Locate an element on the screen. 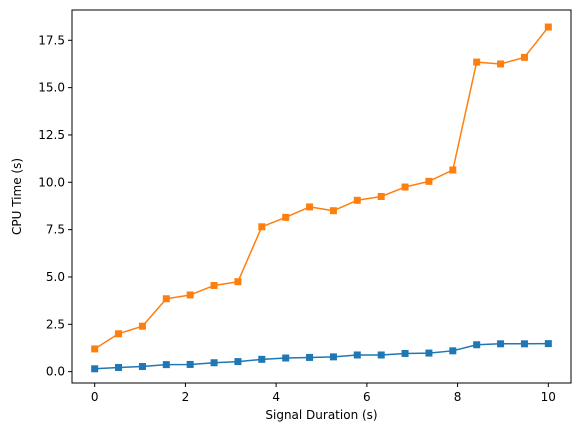 The image size is (576, 432). x-tick-label: 8 is located at coordinates (458, 397).